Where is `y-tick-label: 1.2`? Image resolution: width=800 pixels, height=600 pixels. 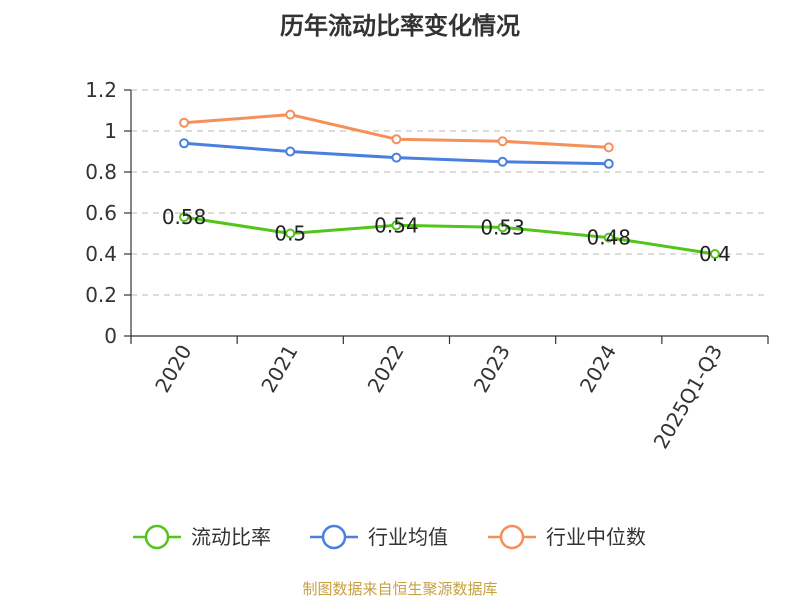
y-tick-label: 1.2 is located at coordinates (101, 90).